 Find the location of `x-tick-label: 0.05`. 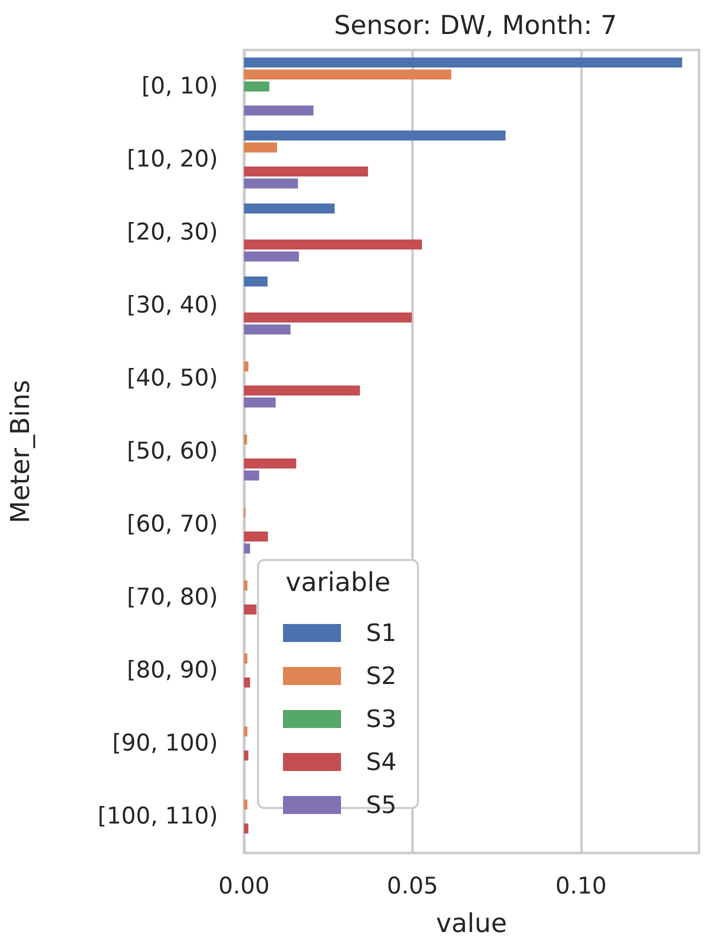

x-tick-label: 0.05 is located at coordinates (412, 887).